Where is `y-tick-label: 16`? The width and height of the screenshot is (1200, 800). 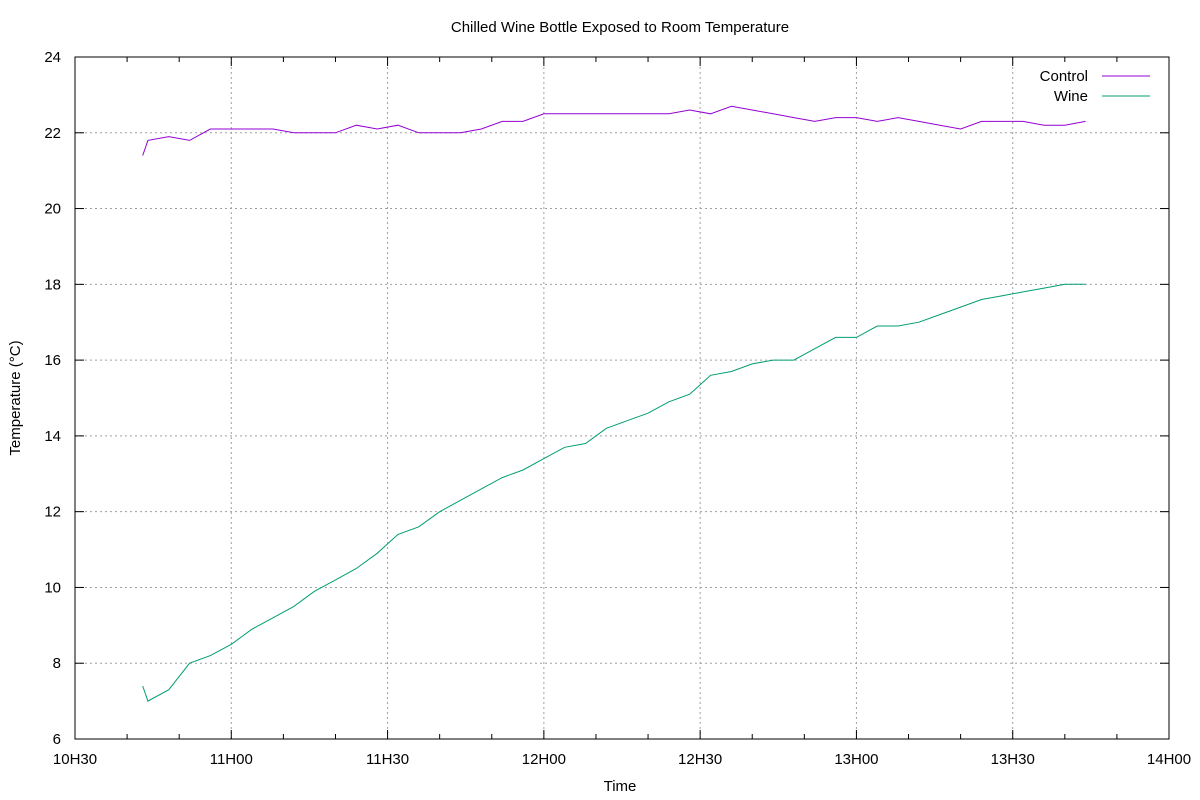
y-tick-label: 16 is located at coordinates (52, 360).